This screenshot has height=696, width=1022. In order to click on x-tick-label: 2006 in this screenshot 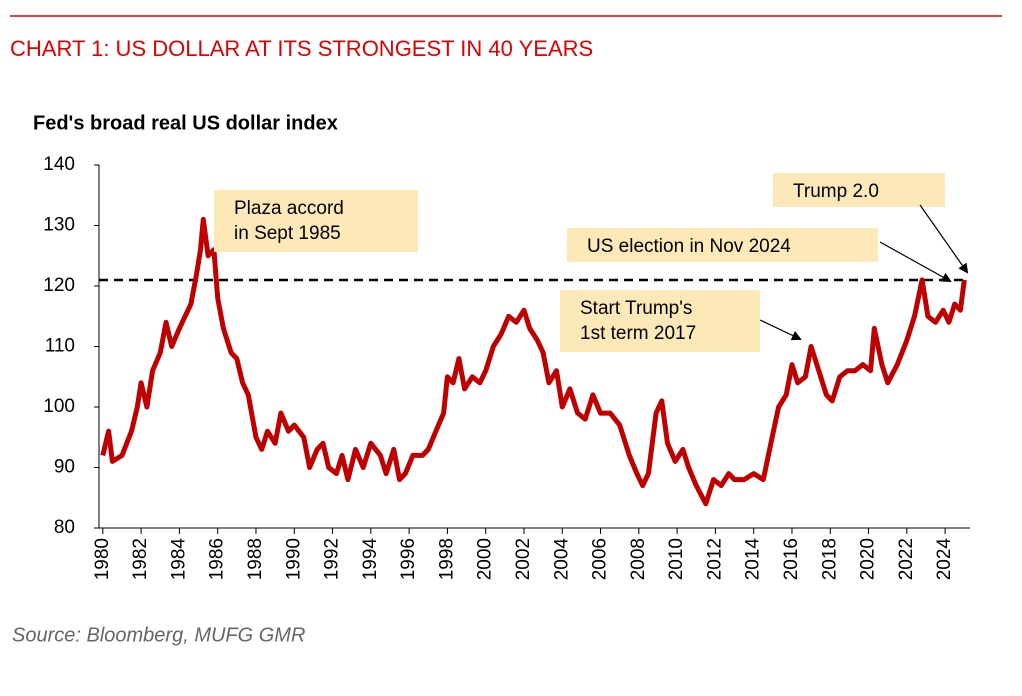, I will do `click(600, 559)`.